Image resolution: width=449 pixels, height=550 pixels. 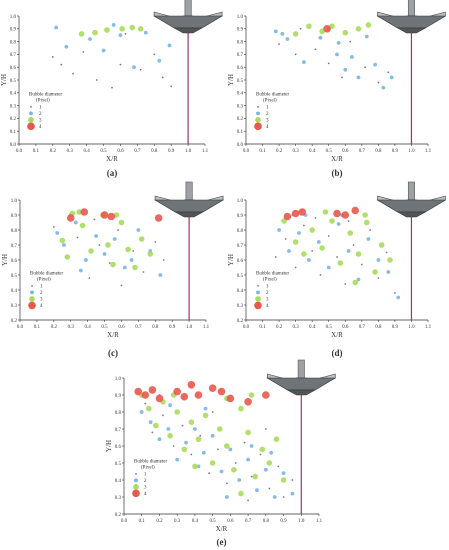 I want to click on x-tick-label: 0.6, so click(x=120, y=151).